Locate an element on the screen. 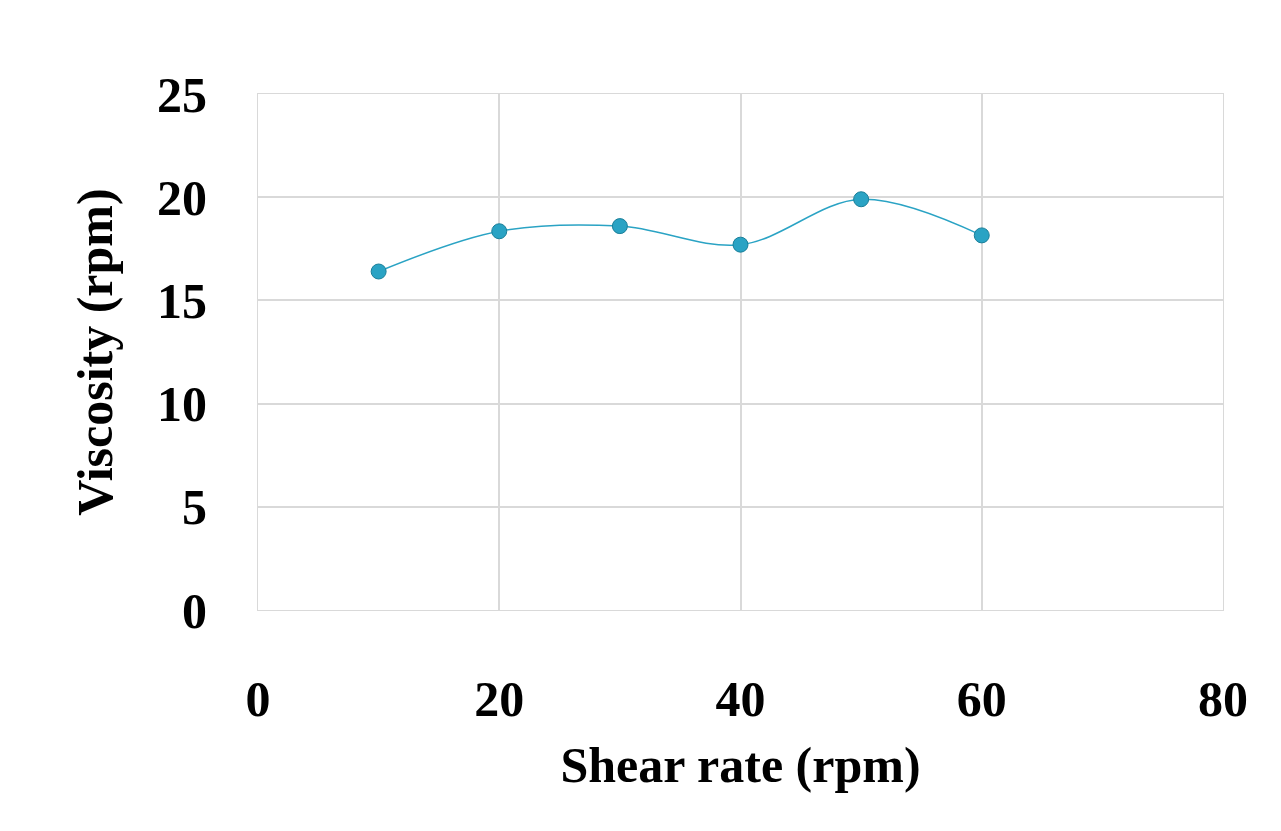  x-tick-label: 80 is located at coordinates (1223, 699).